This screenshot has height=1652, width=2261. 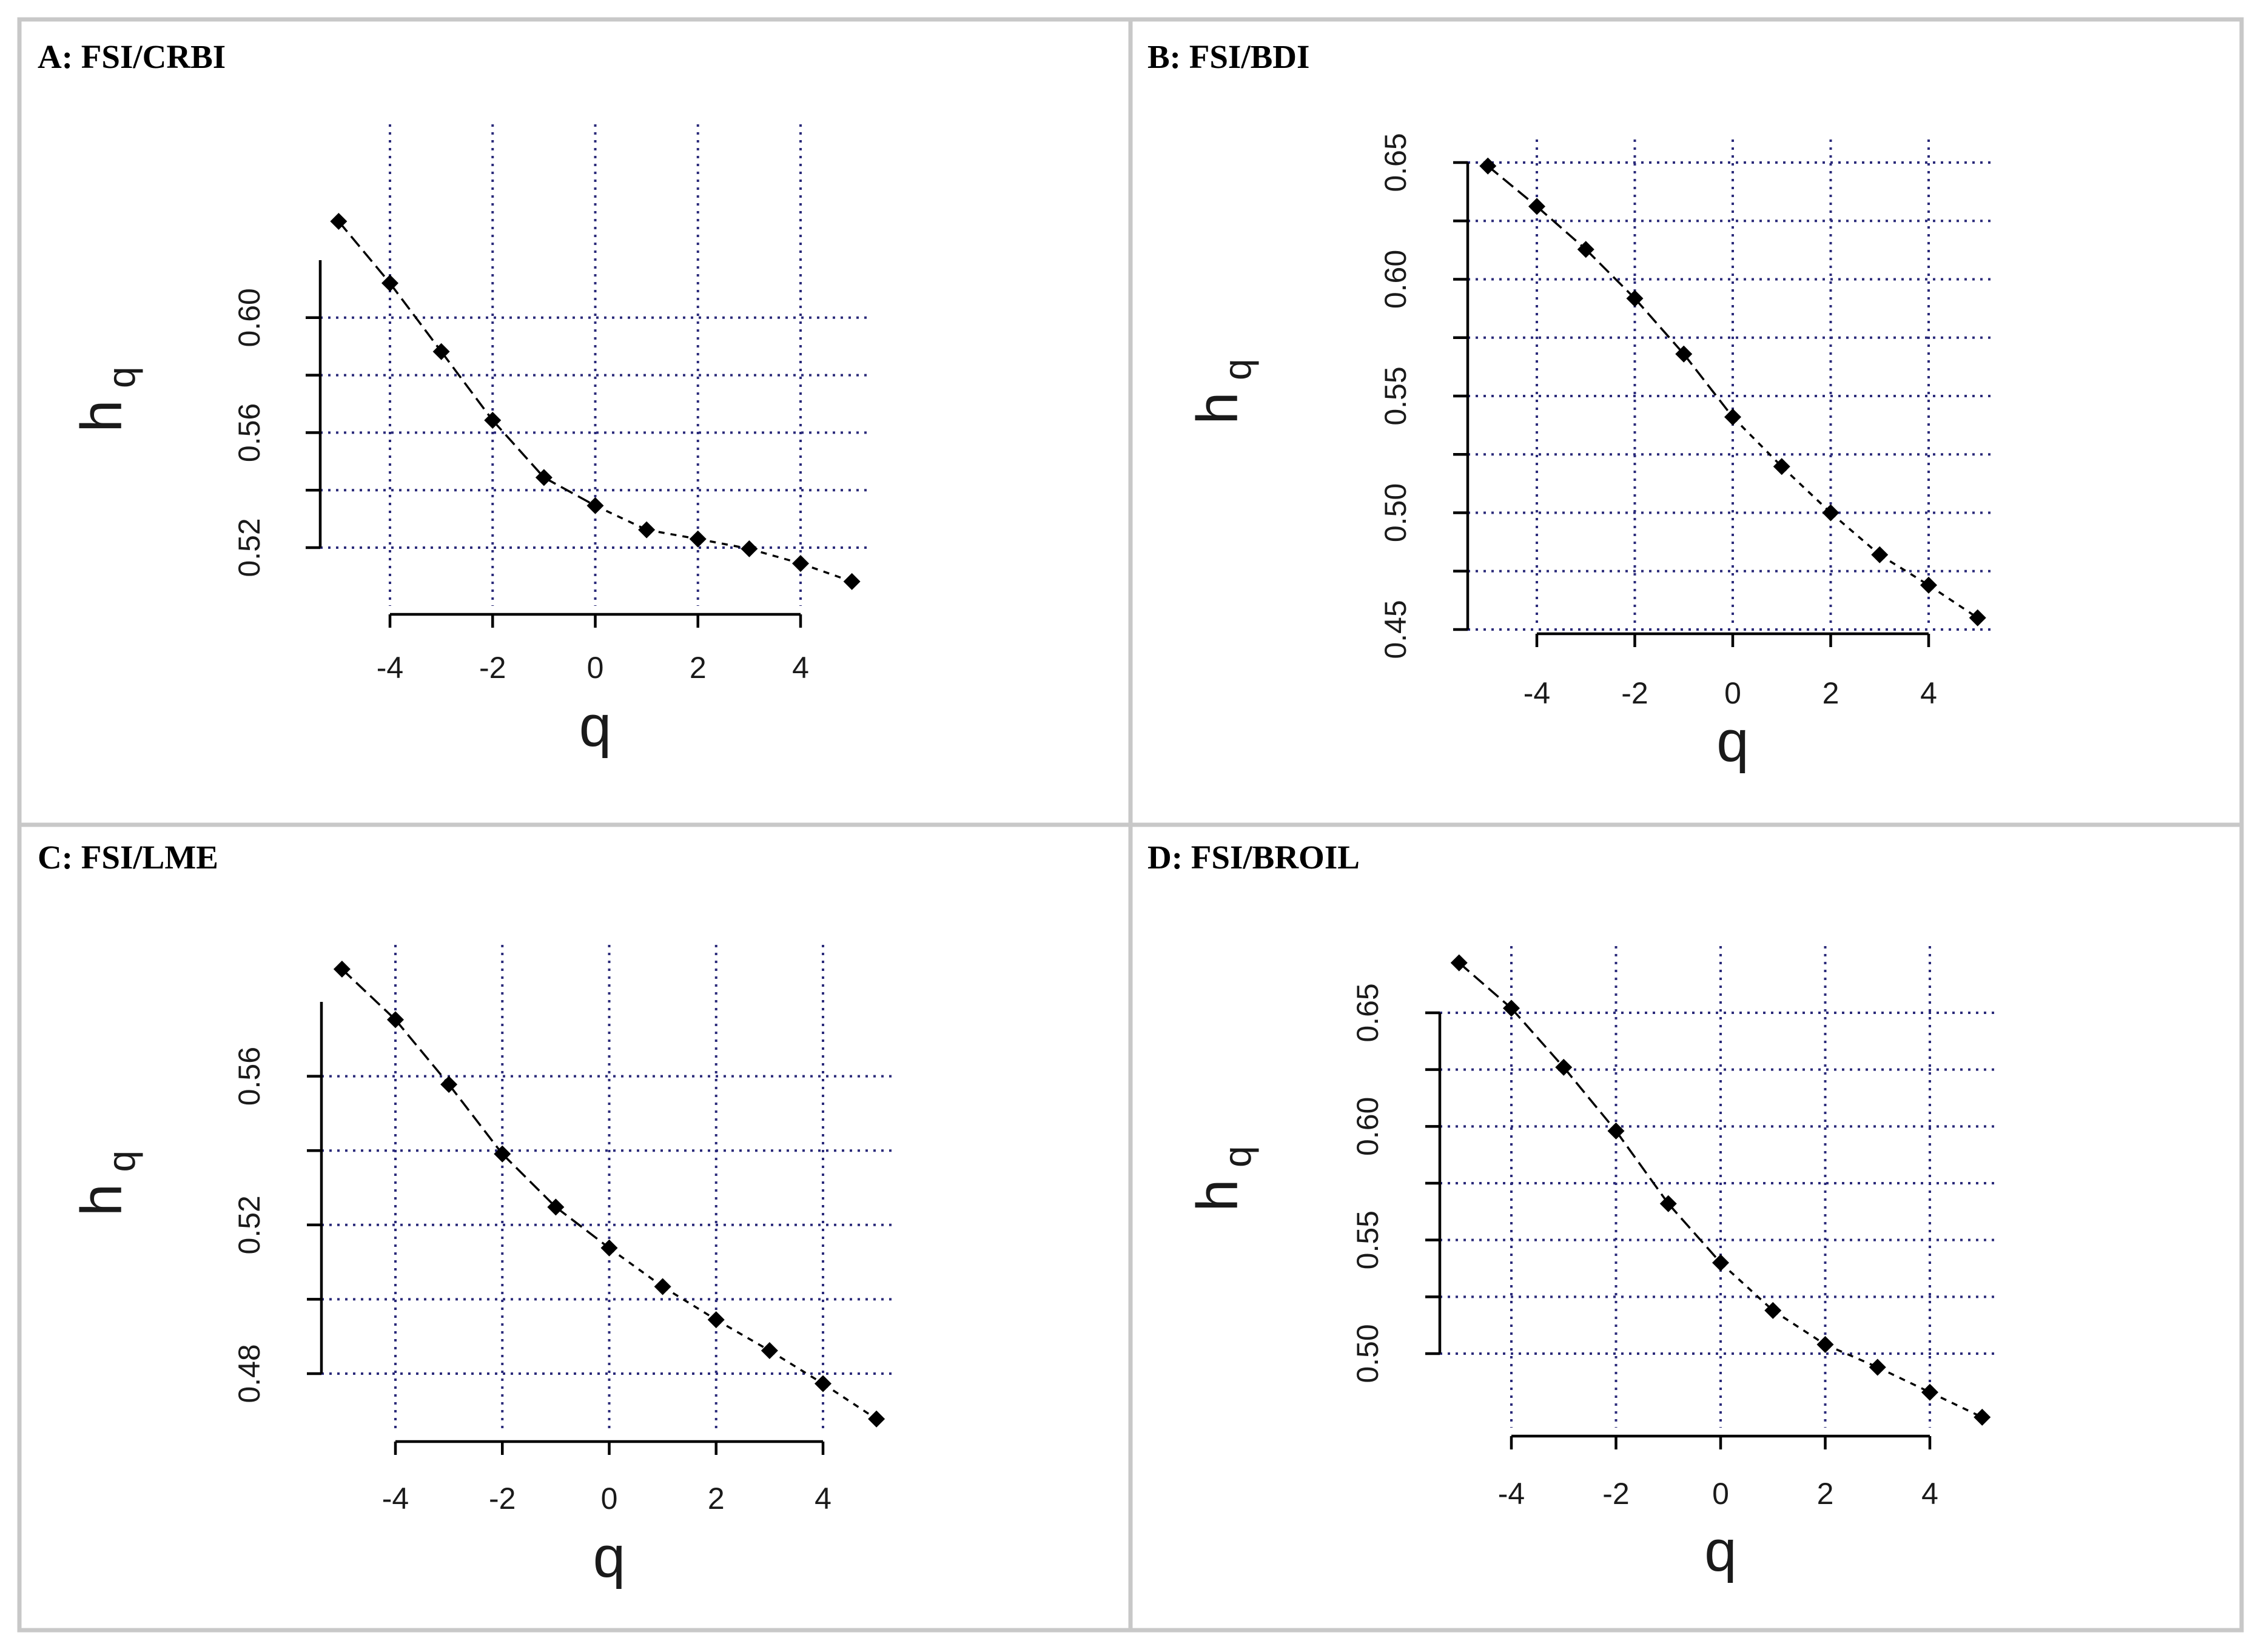 What do you see at coordinates (1253, 858) in the screenshot?
I see `panel-title: D: FSI/BROIL` at bounding box center [1253, 858].